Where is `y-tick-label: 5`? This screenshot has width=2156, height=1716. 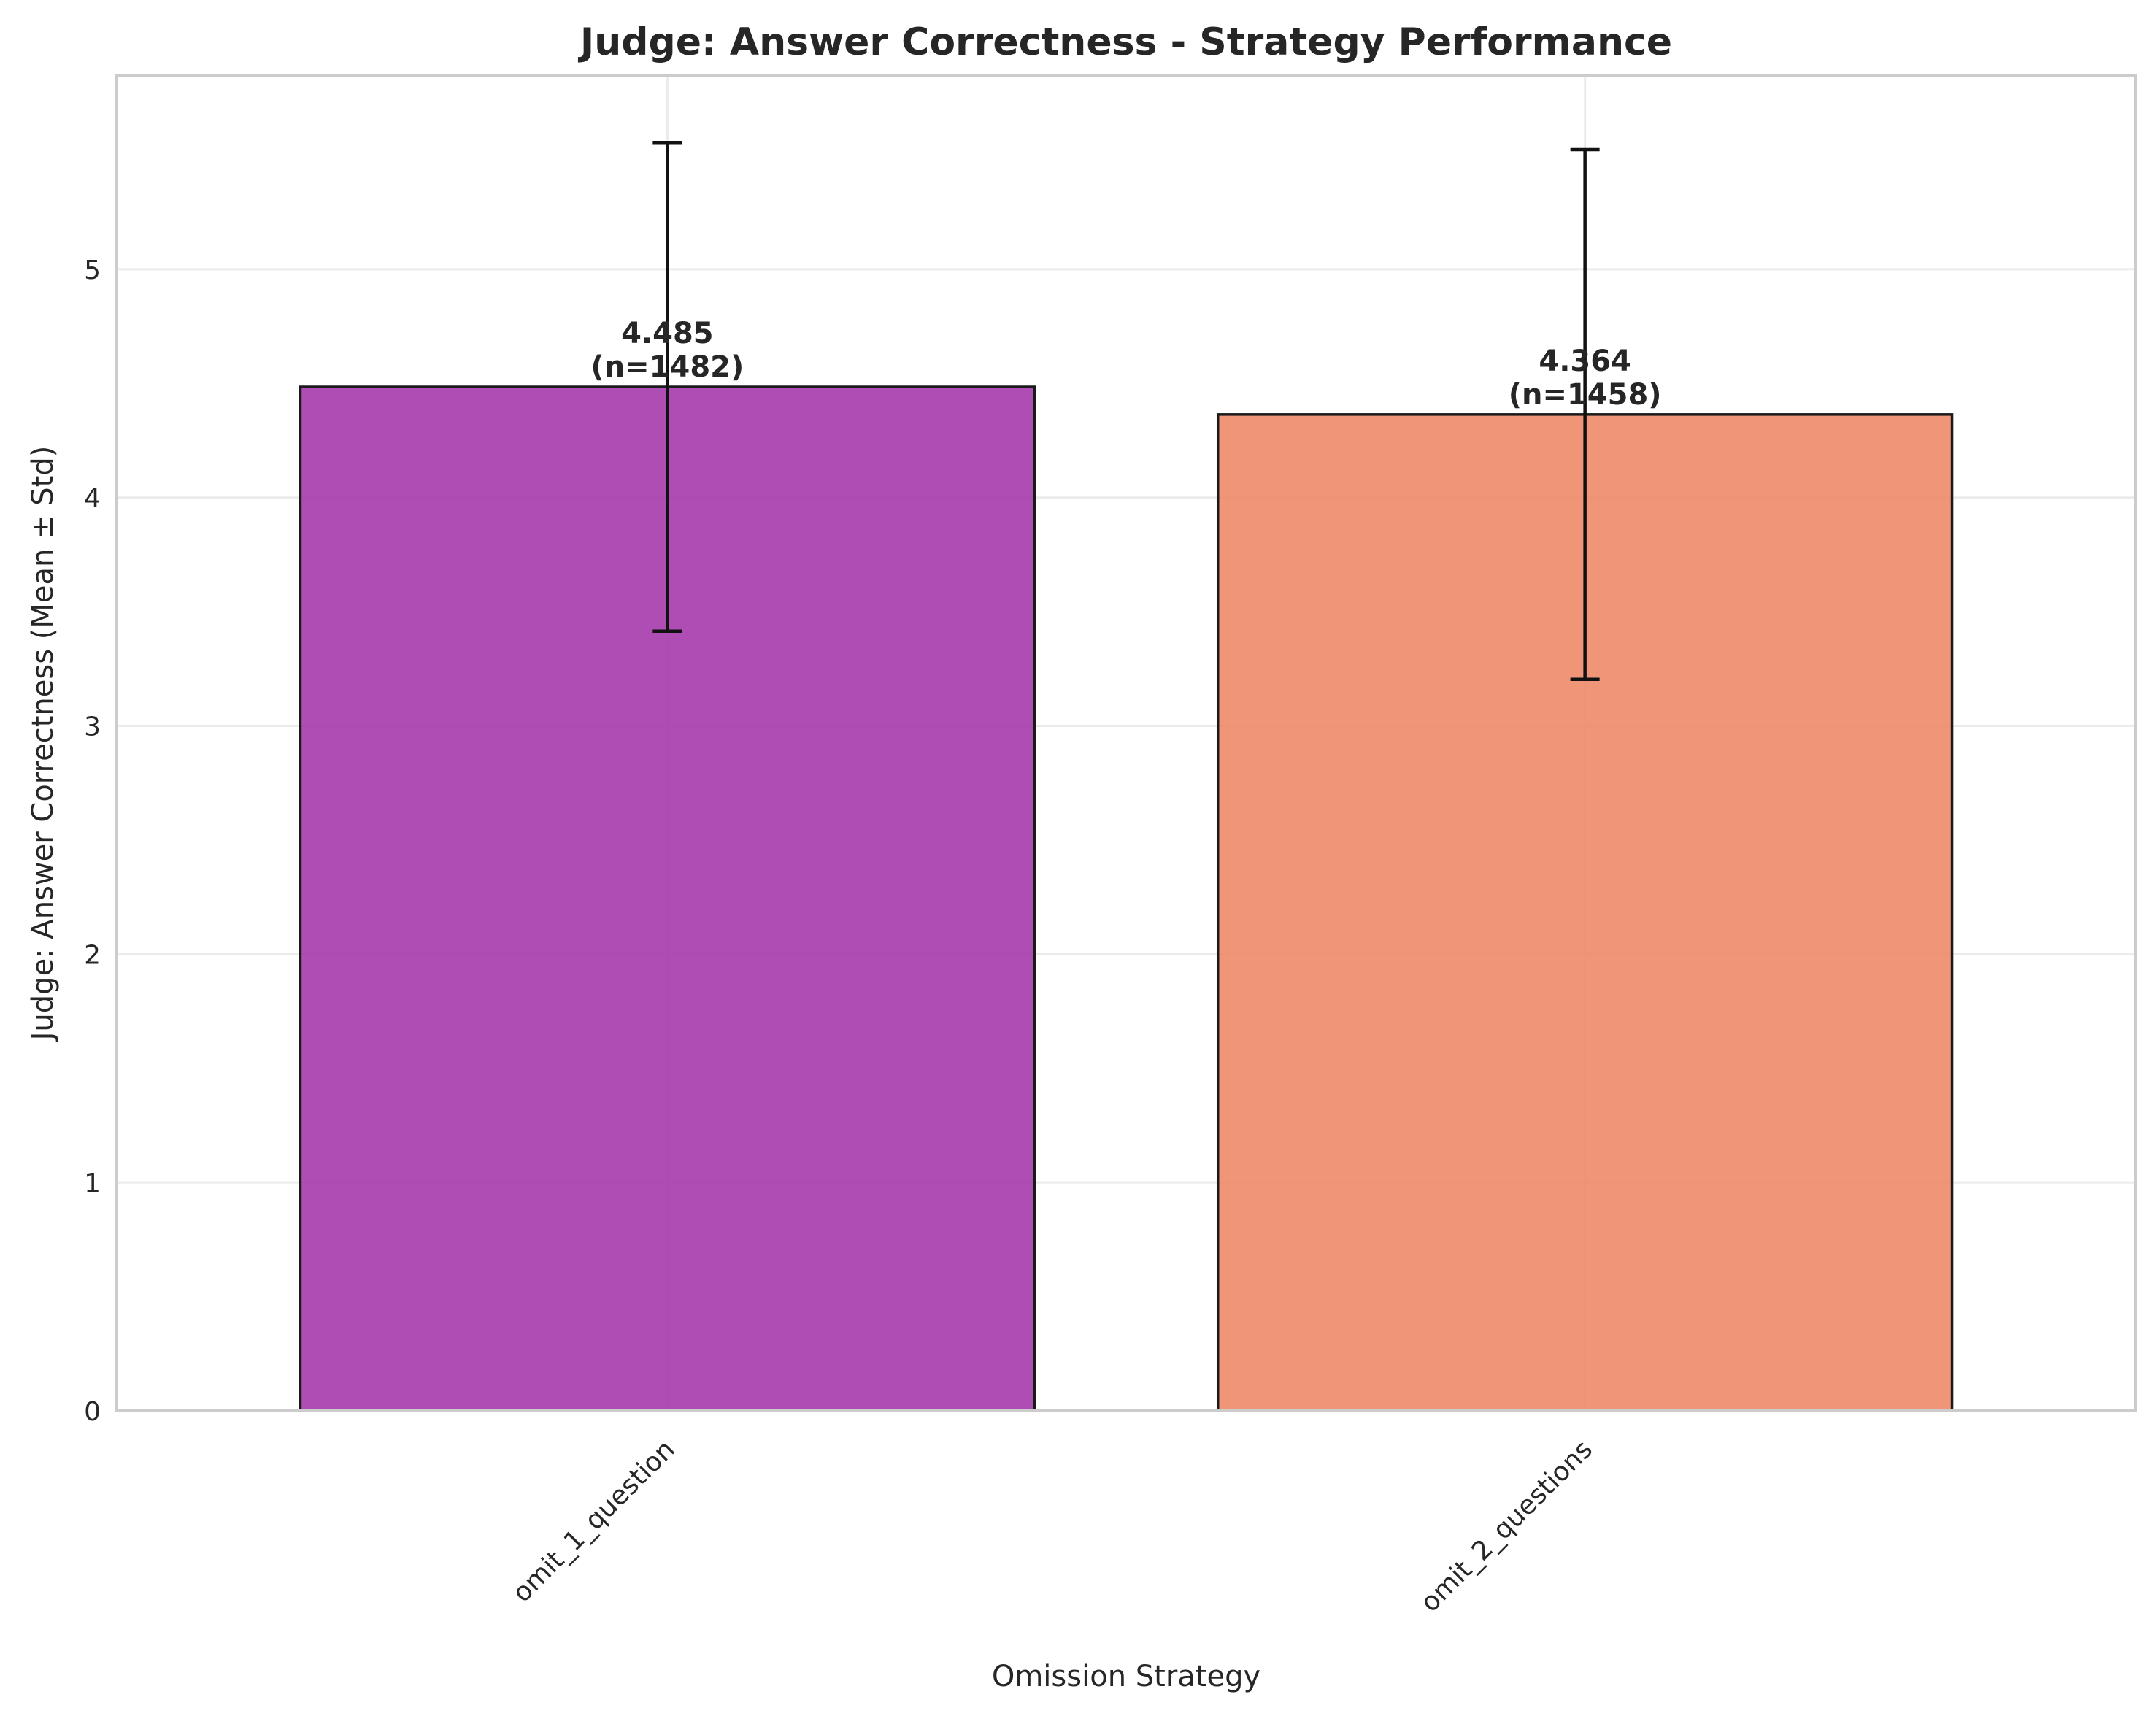
y-tick-label: 5 is located at coordinates (92, 270).